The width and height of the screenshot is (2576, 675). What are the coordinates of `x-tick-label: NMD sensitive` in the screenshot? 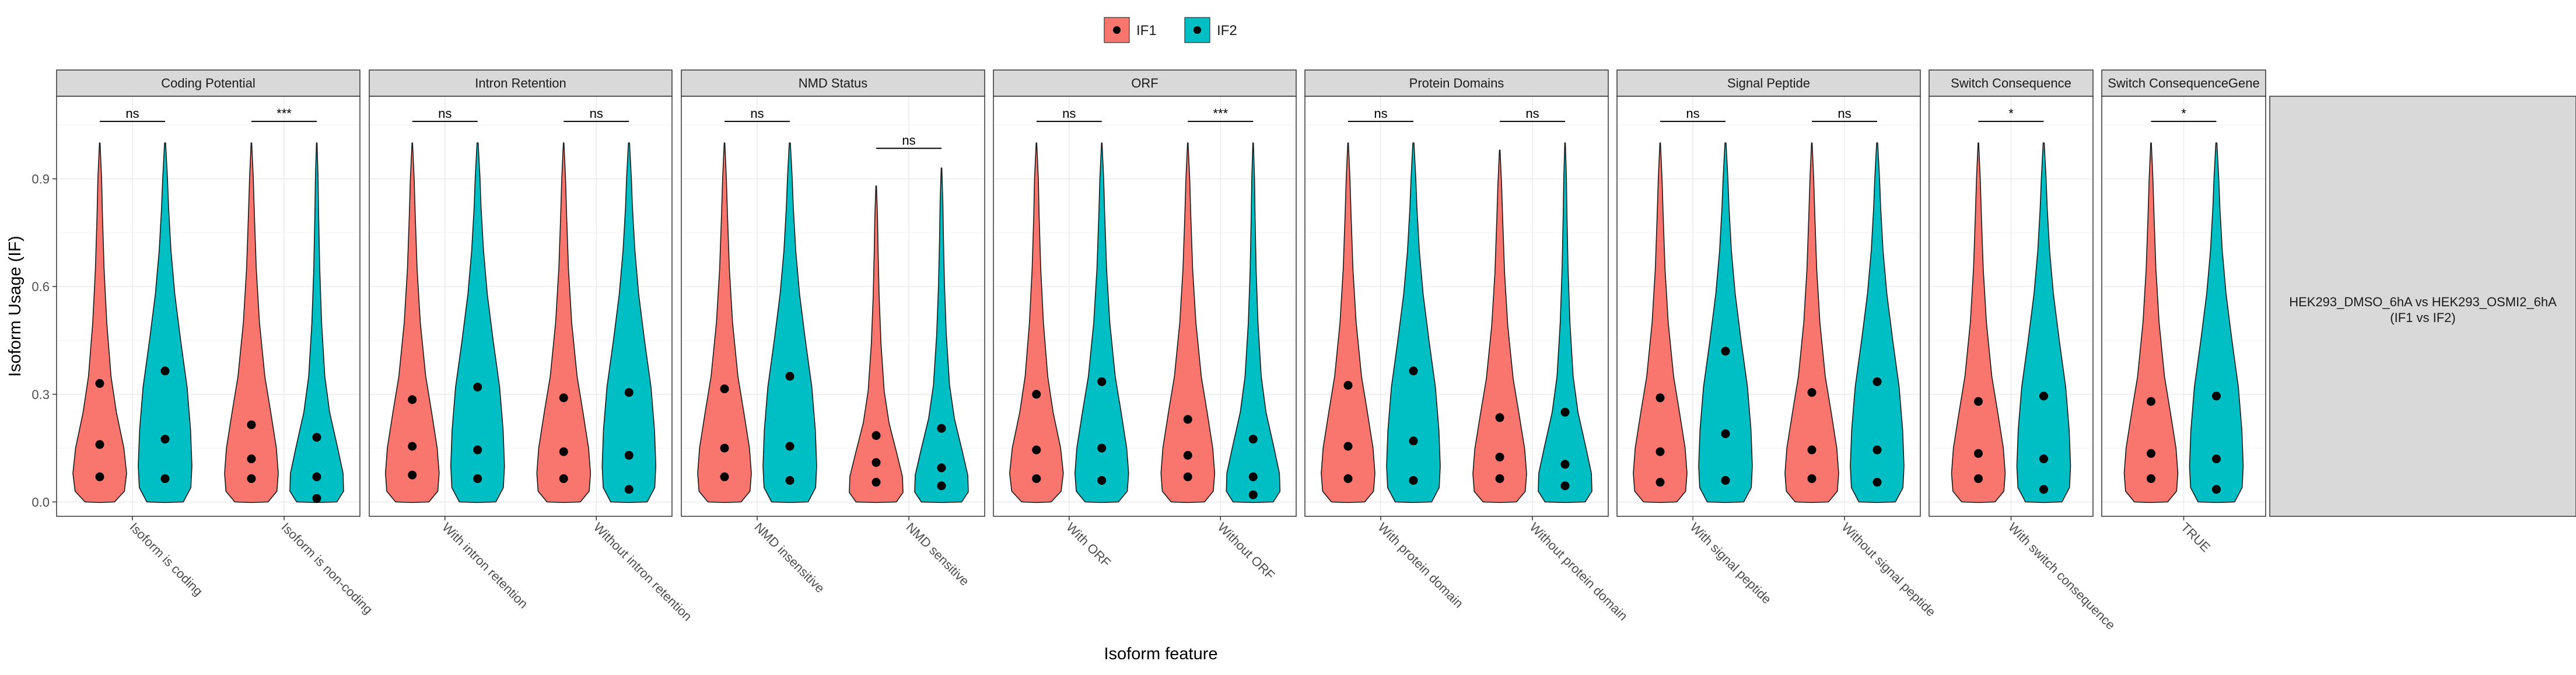 It's located at (937, 554).